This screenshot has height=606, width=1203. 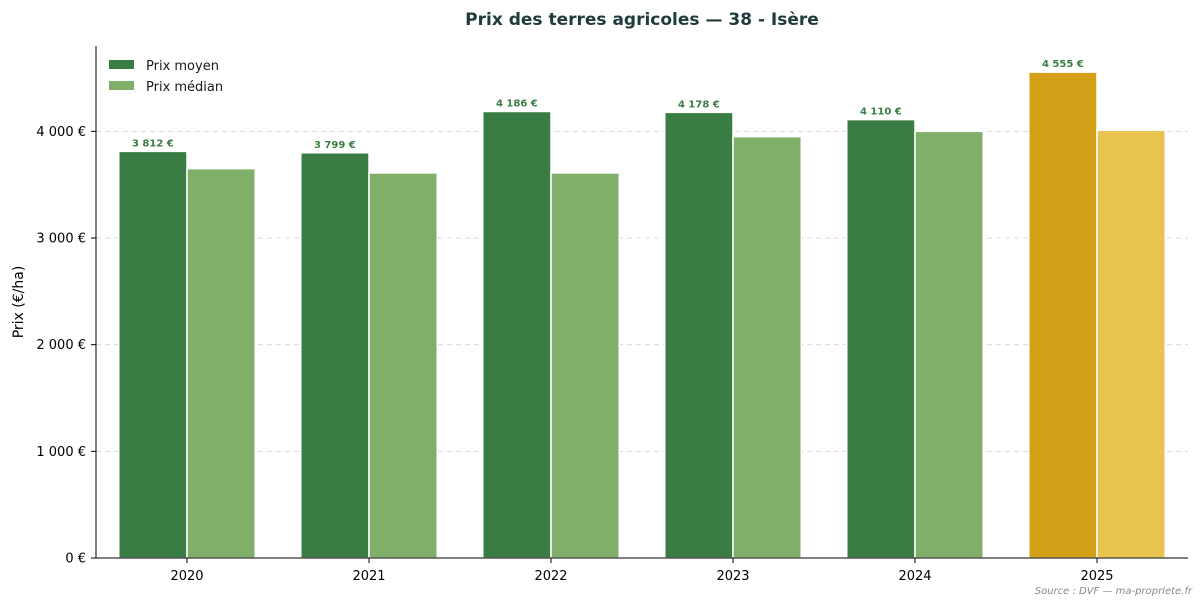 What do you see at coordinates (699, 104) in the screenshot?
I see `value-label-2023: 4 178 €` at bounding box center [699, 104].